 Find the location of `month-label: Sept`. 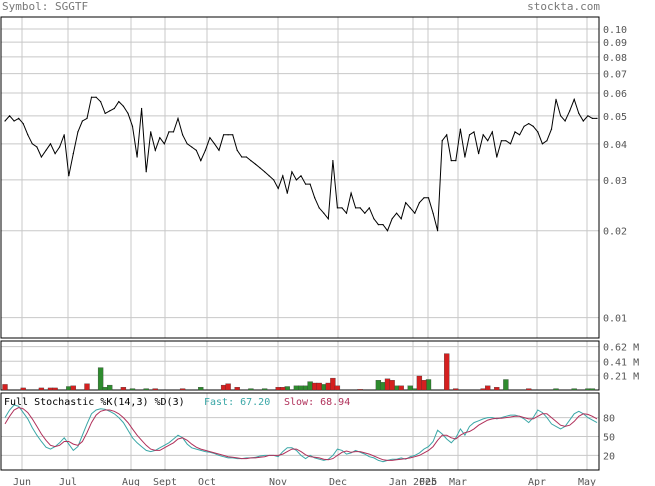

month-label: Sept is located at coordinates (165, 481).